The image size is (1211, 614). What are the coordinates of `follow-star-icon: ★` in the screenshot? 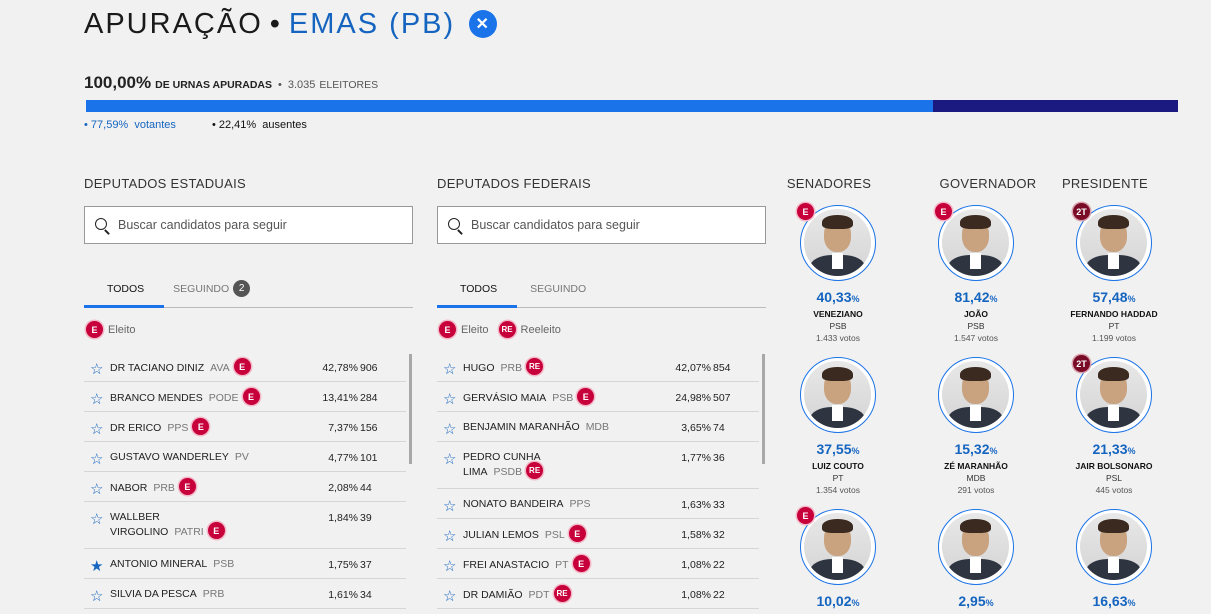 It's located at (97, 566).